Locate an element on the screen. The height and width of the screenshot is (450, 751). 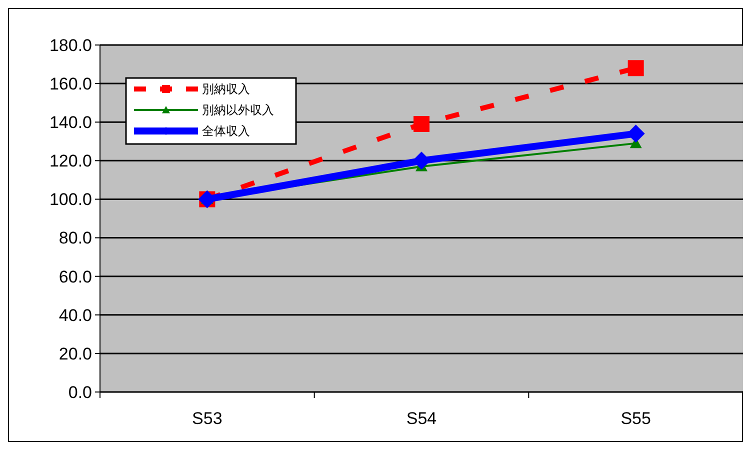
x-tick-label: S55 is located at coordinates (635, 418).